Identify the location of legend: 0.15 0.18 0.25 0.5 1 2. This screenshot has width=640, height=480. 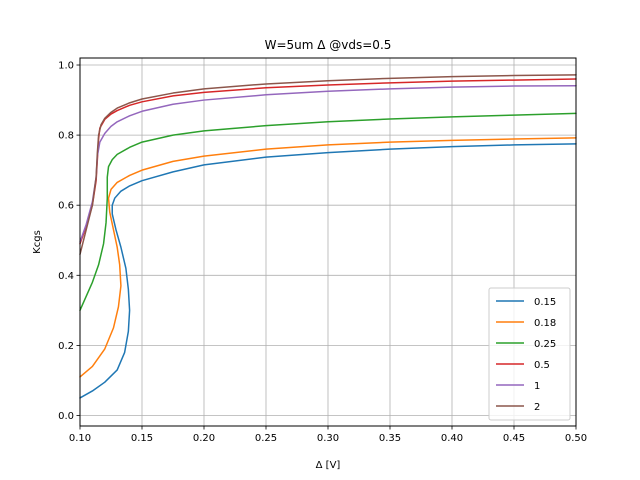
(529, 354).